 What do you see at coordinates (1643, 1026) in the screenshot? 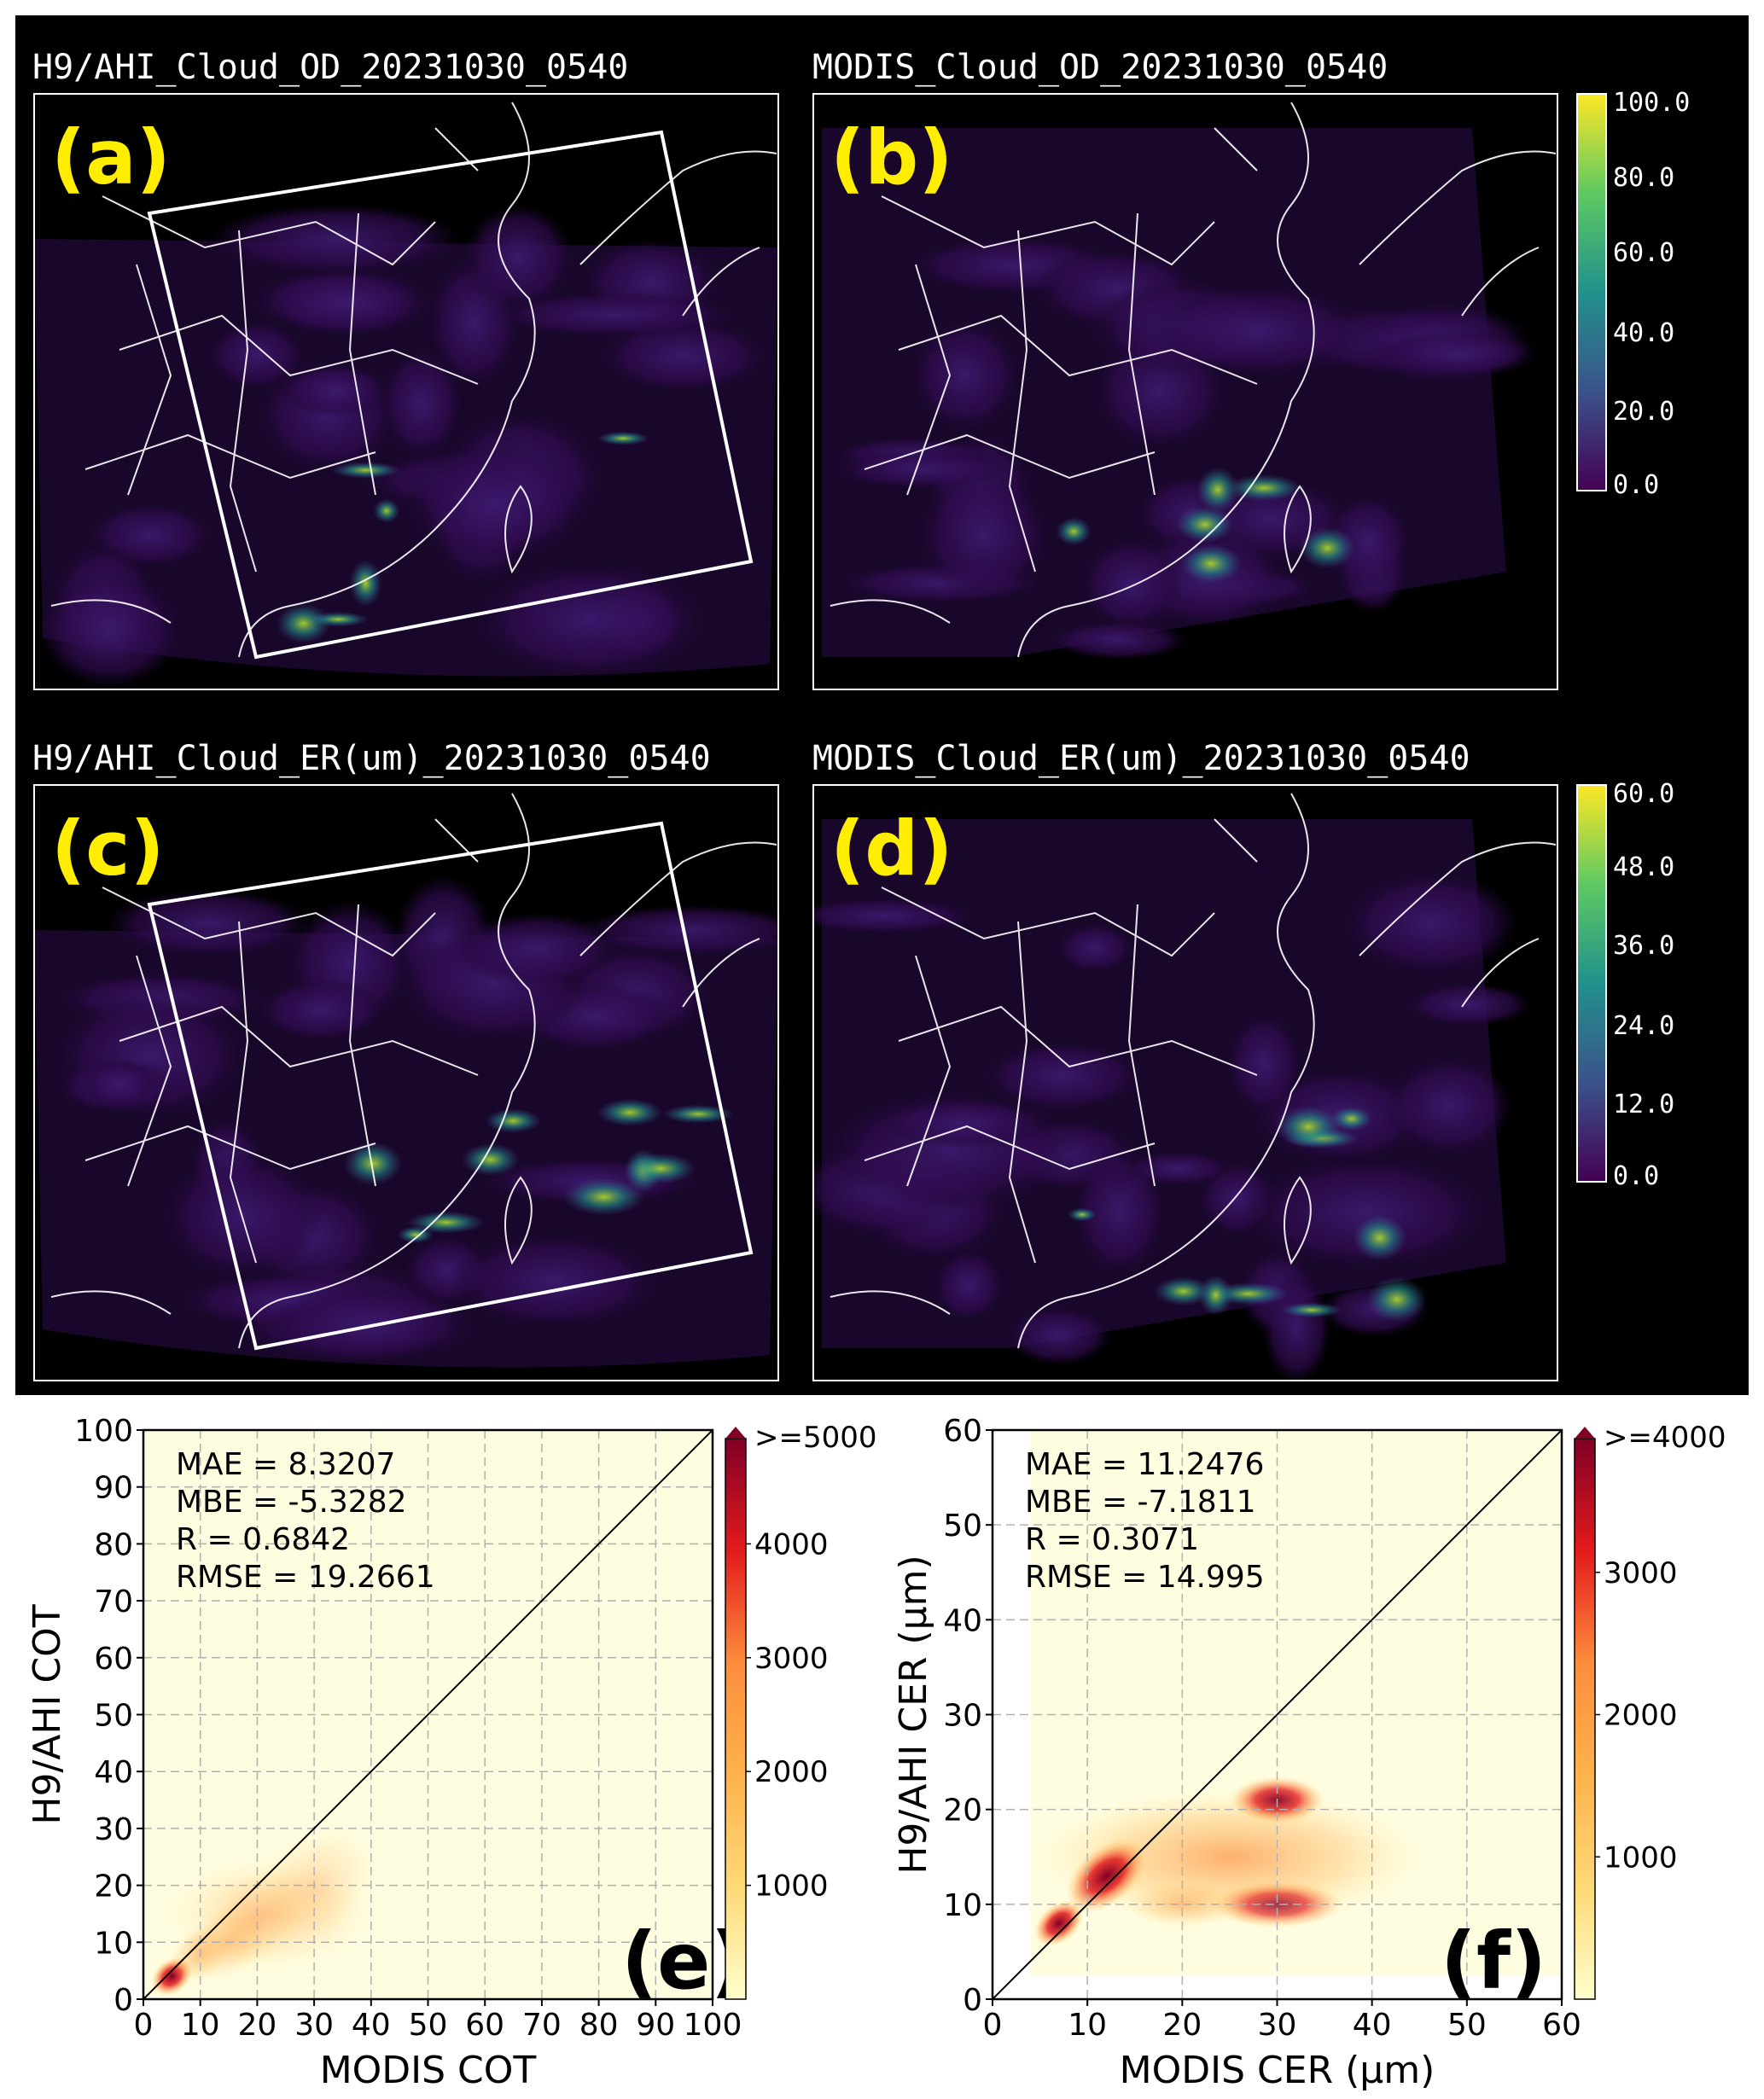
I see `cb-cer-tick-3: 24.0` at bounding box center [1643, 1026].